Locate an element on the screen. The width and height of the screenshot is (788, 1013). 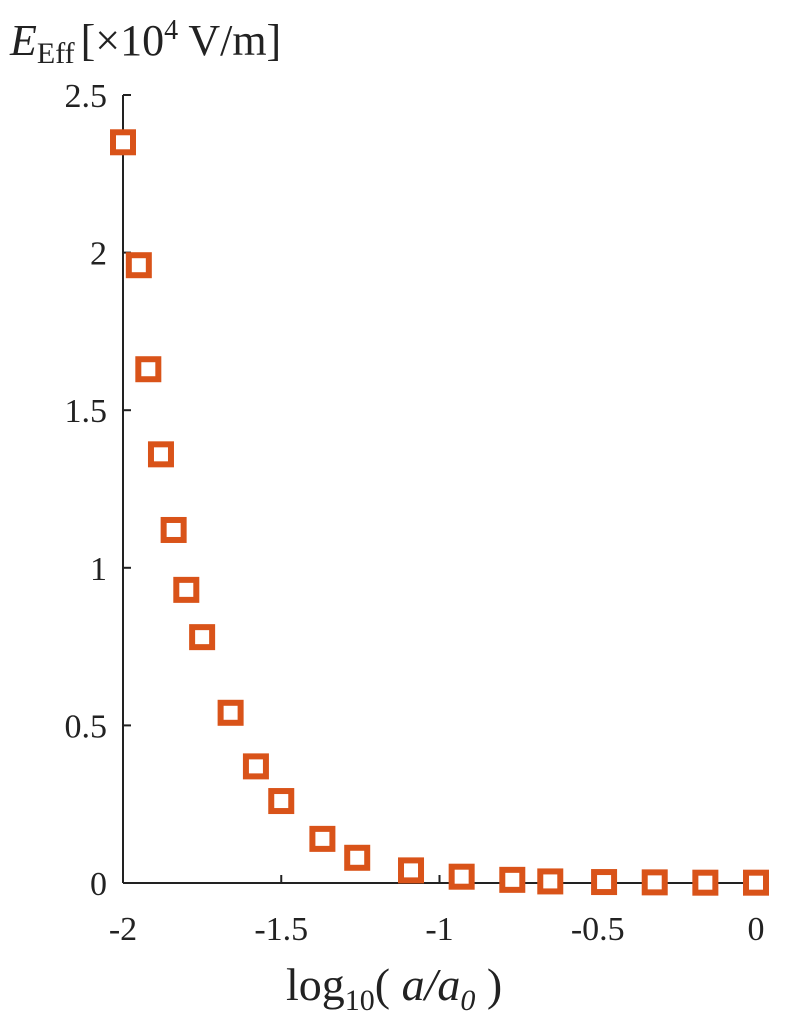
y-axis-title: EEff [×104 V/m] is located at coordinates (145, 42).